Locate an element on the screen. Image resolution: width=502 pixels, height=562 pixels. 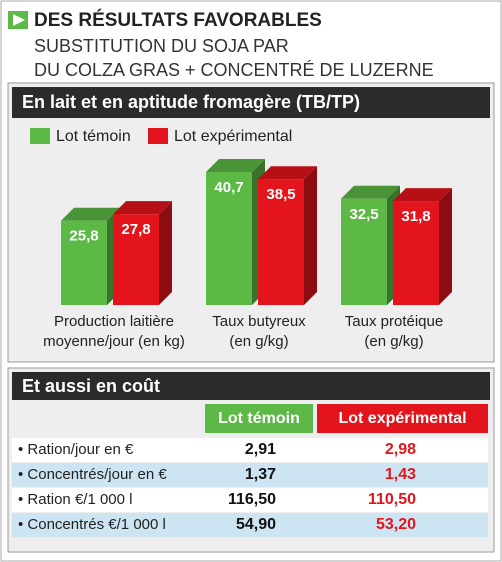
value-label: 38,5 is located at coordinates (280, 194).